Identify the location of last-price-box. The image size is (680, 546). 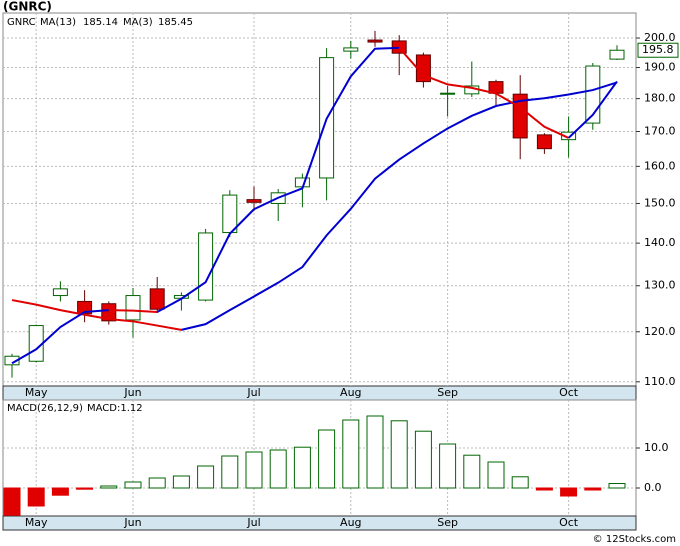
(658, 50).